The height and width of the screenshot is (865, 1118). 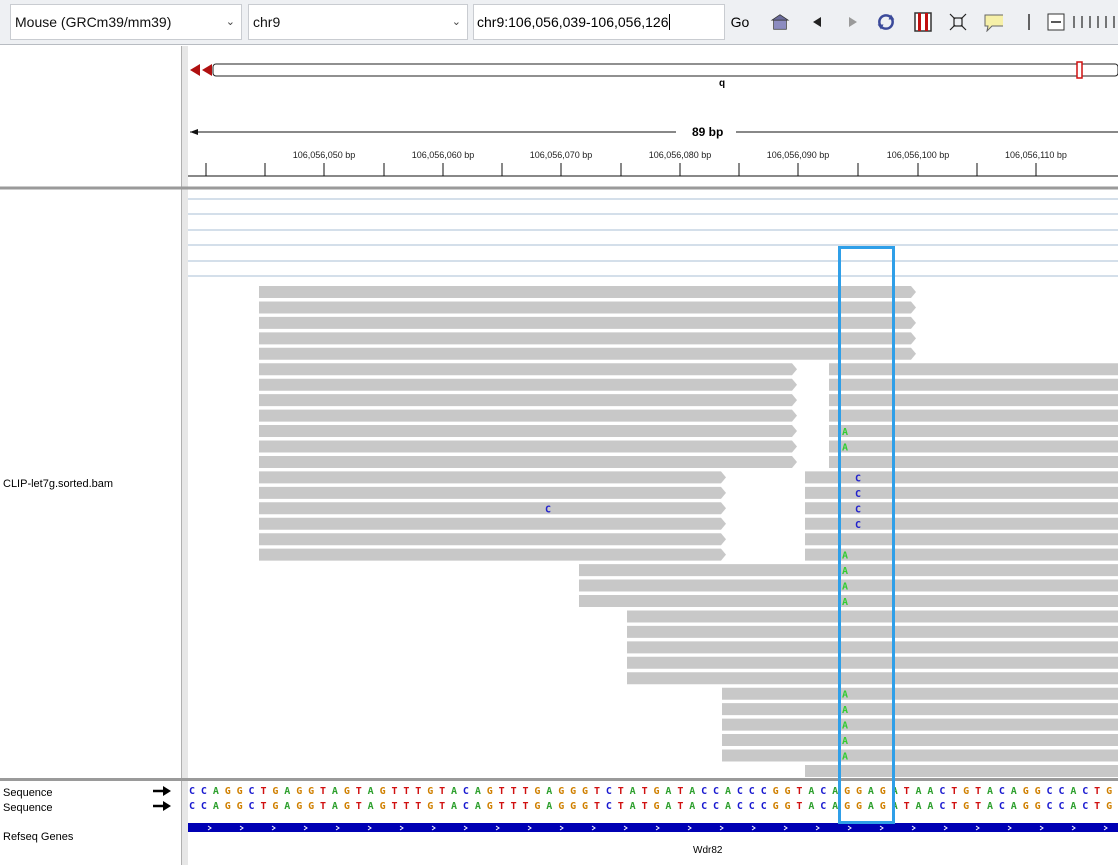 I want to click on refseq-genes-label: Refseq Genes, so click(x=38, y=837).